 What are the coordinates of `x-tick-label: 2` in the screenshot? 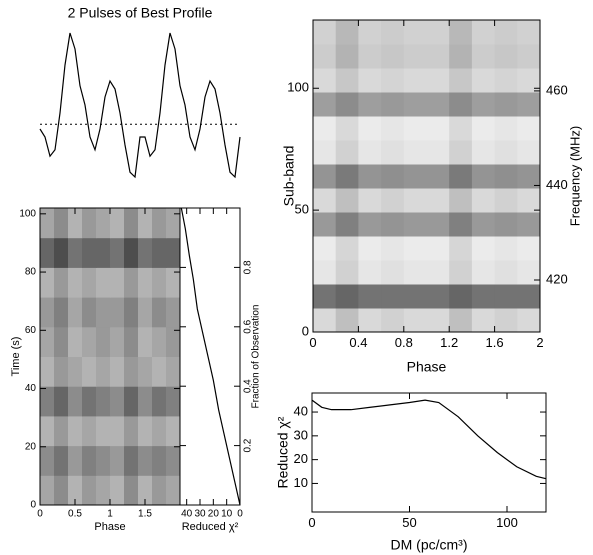 It's located at (539, 342).